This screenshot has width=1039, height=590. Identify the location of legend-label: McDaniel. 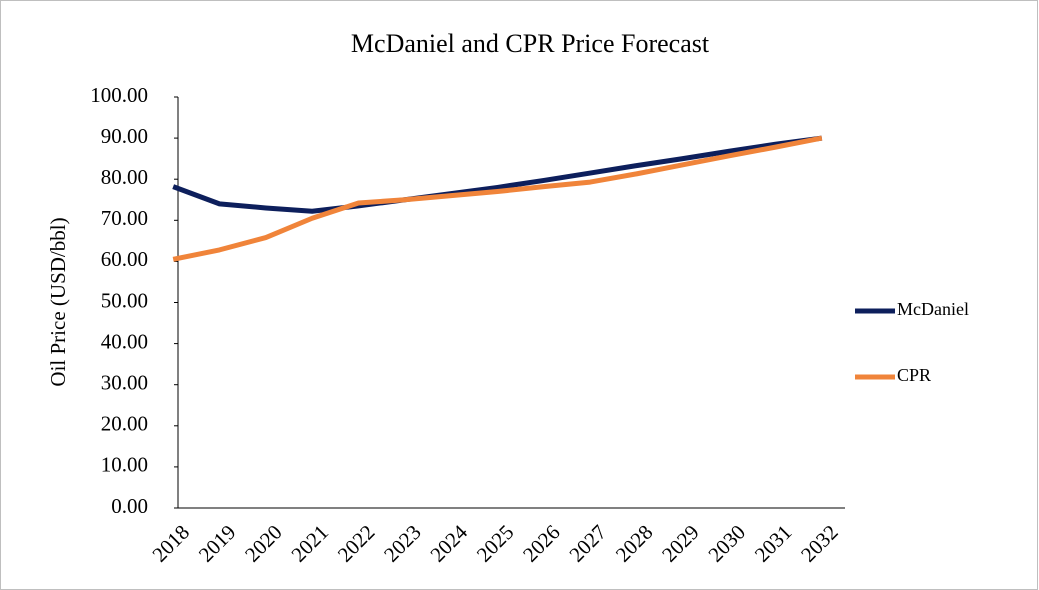
(933, 309).